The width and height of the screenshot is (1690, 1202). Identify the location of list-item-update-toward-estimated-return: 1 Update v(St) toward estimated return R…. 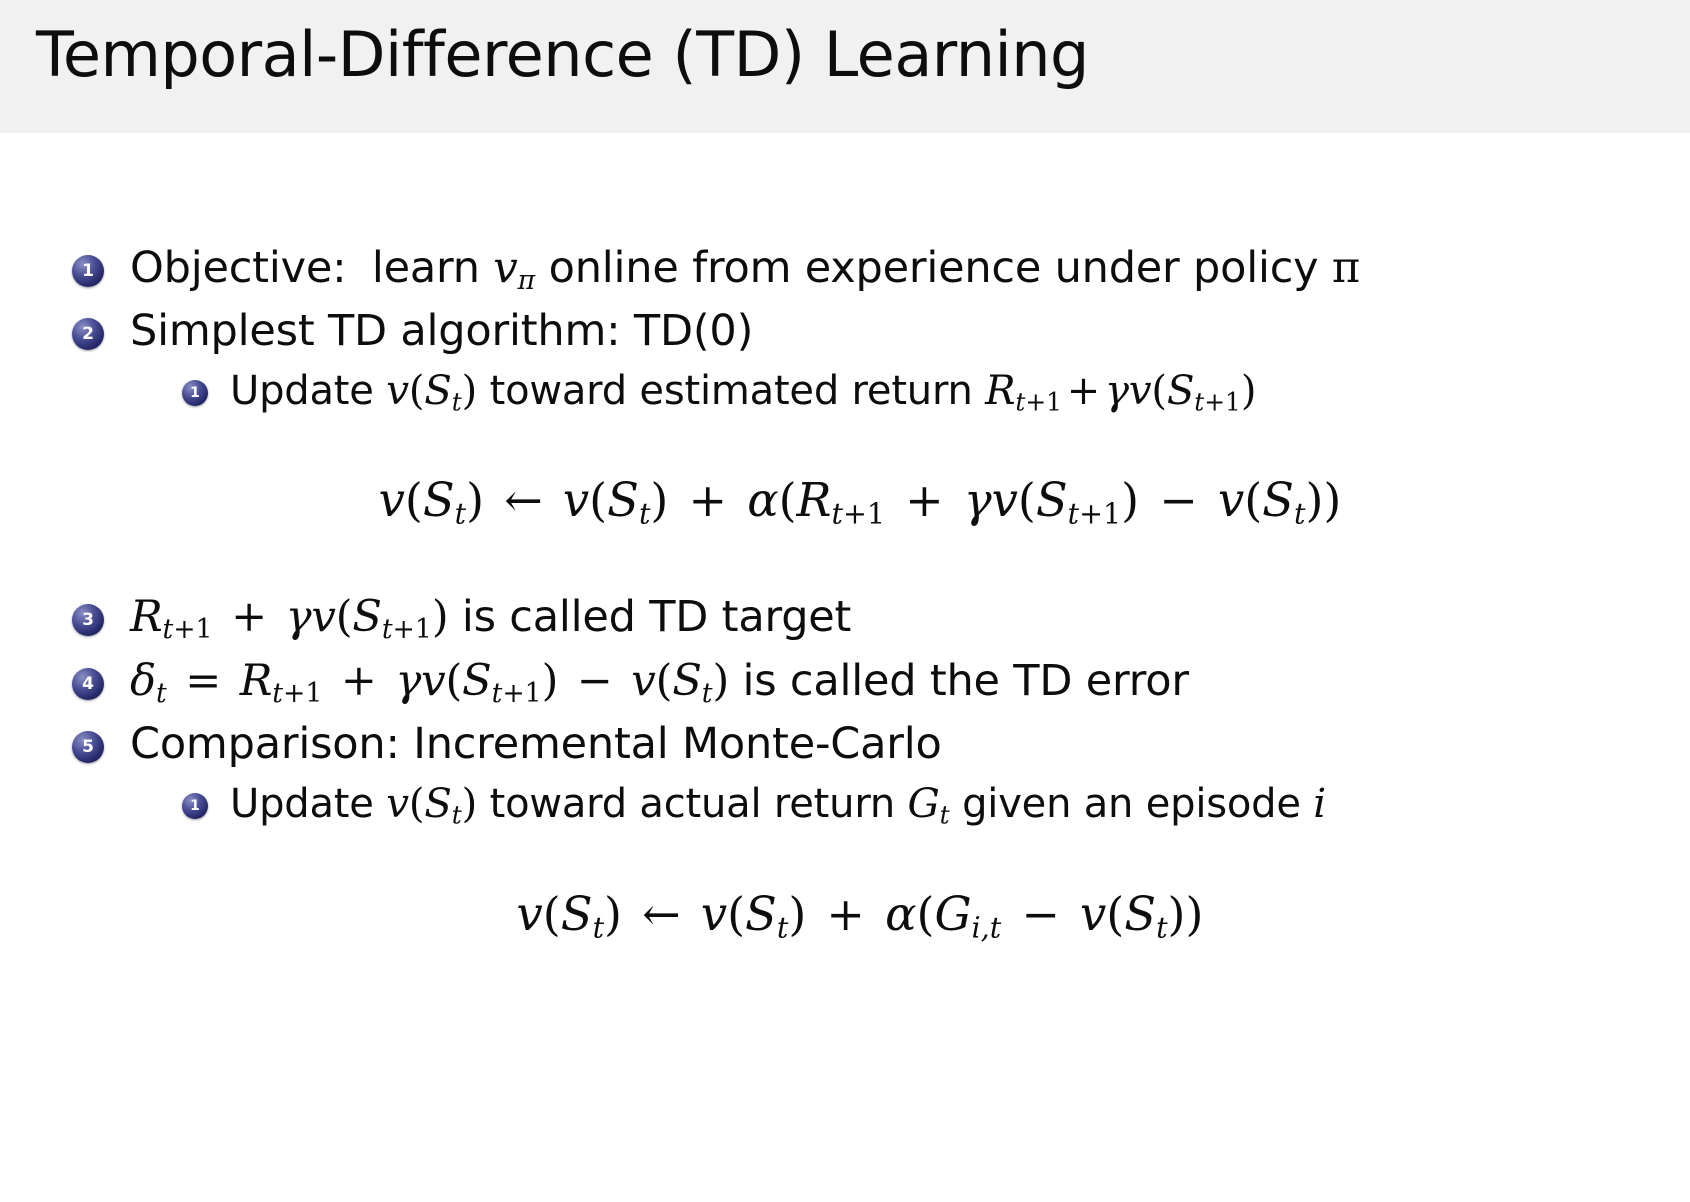
(845, 391).